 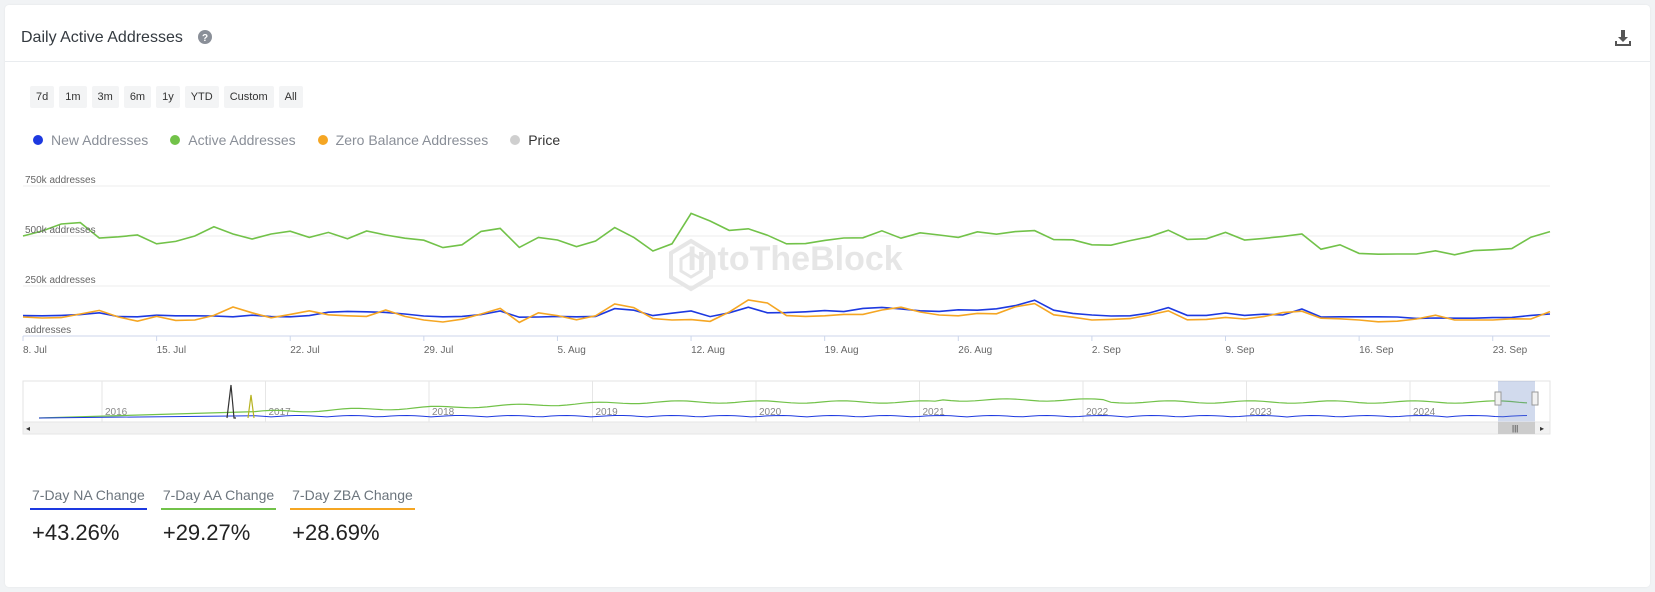 What do you see at coordinates (1106, 350) in the screenshot?
I see `x-tick-label: 2. Sep` at bounding box center [1106, 350].